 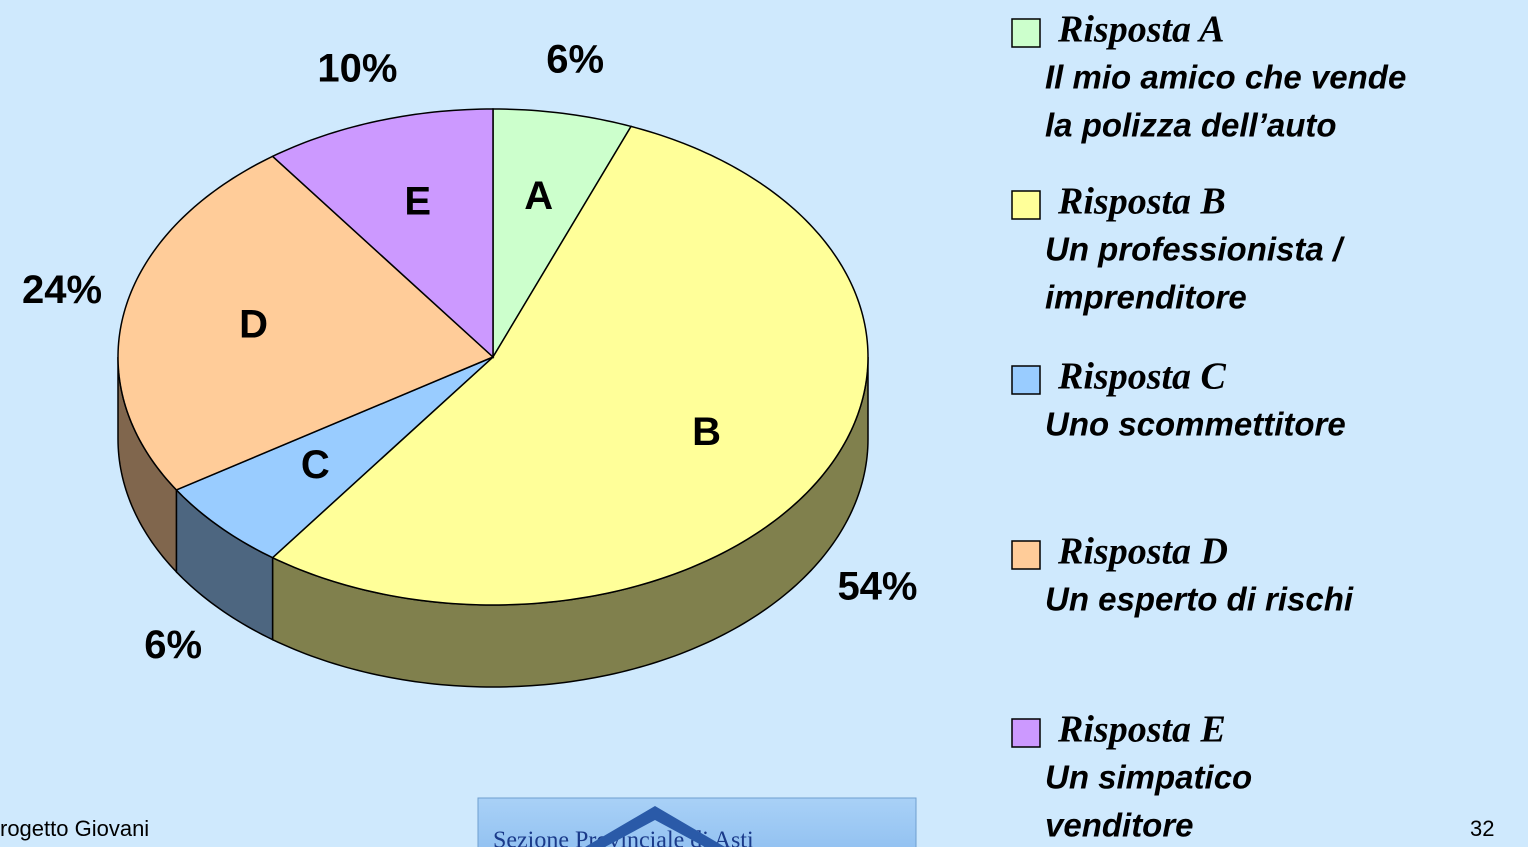 What do you see at coordinates (706, 432) in the screenshot?
I see `slice-letter: B` at bounding box center [706, 432].